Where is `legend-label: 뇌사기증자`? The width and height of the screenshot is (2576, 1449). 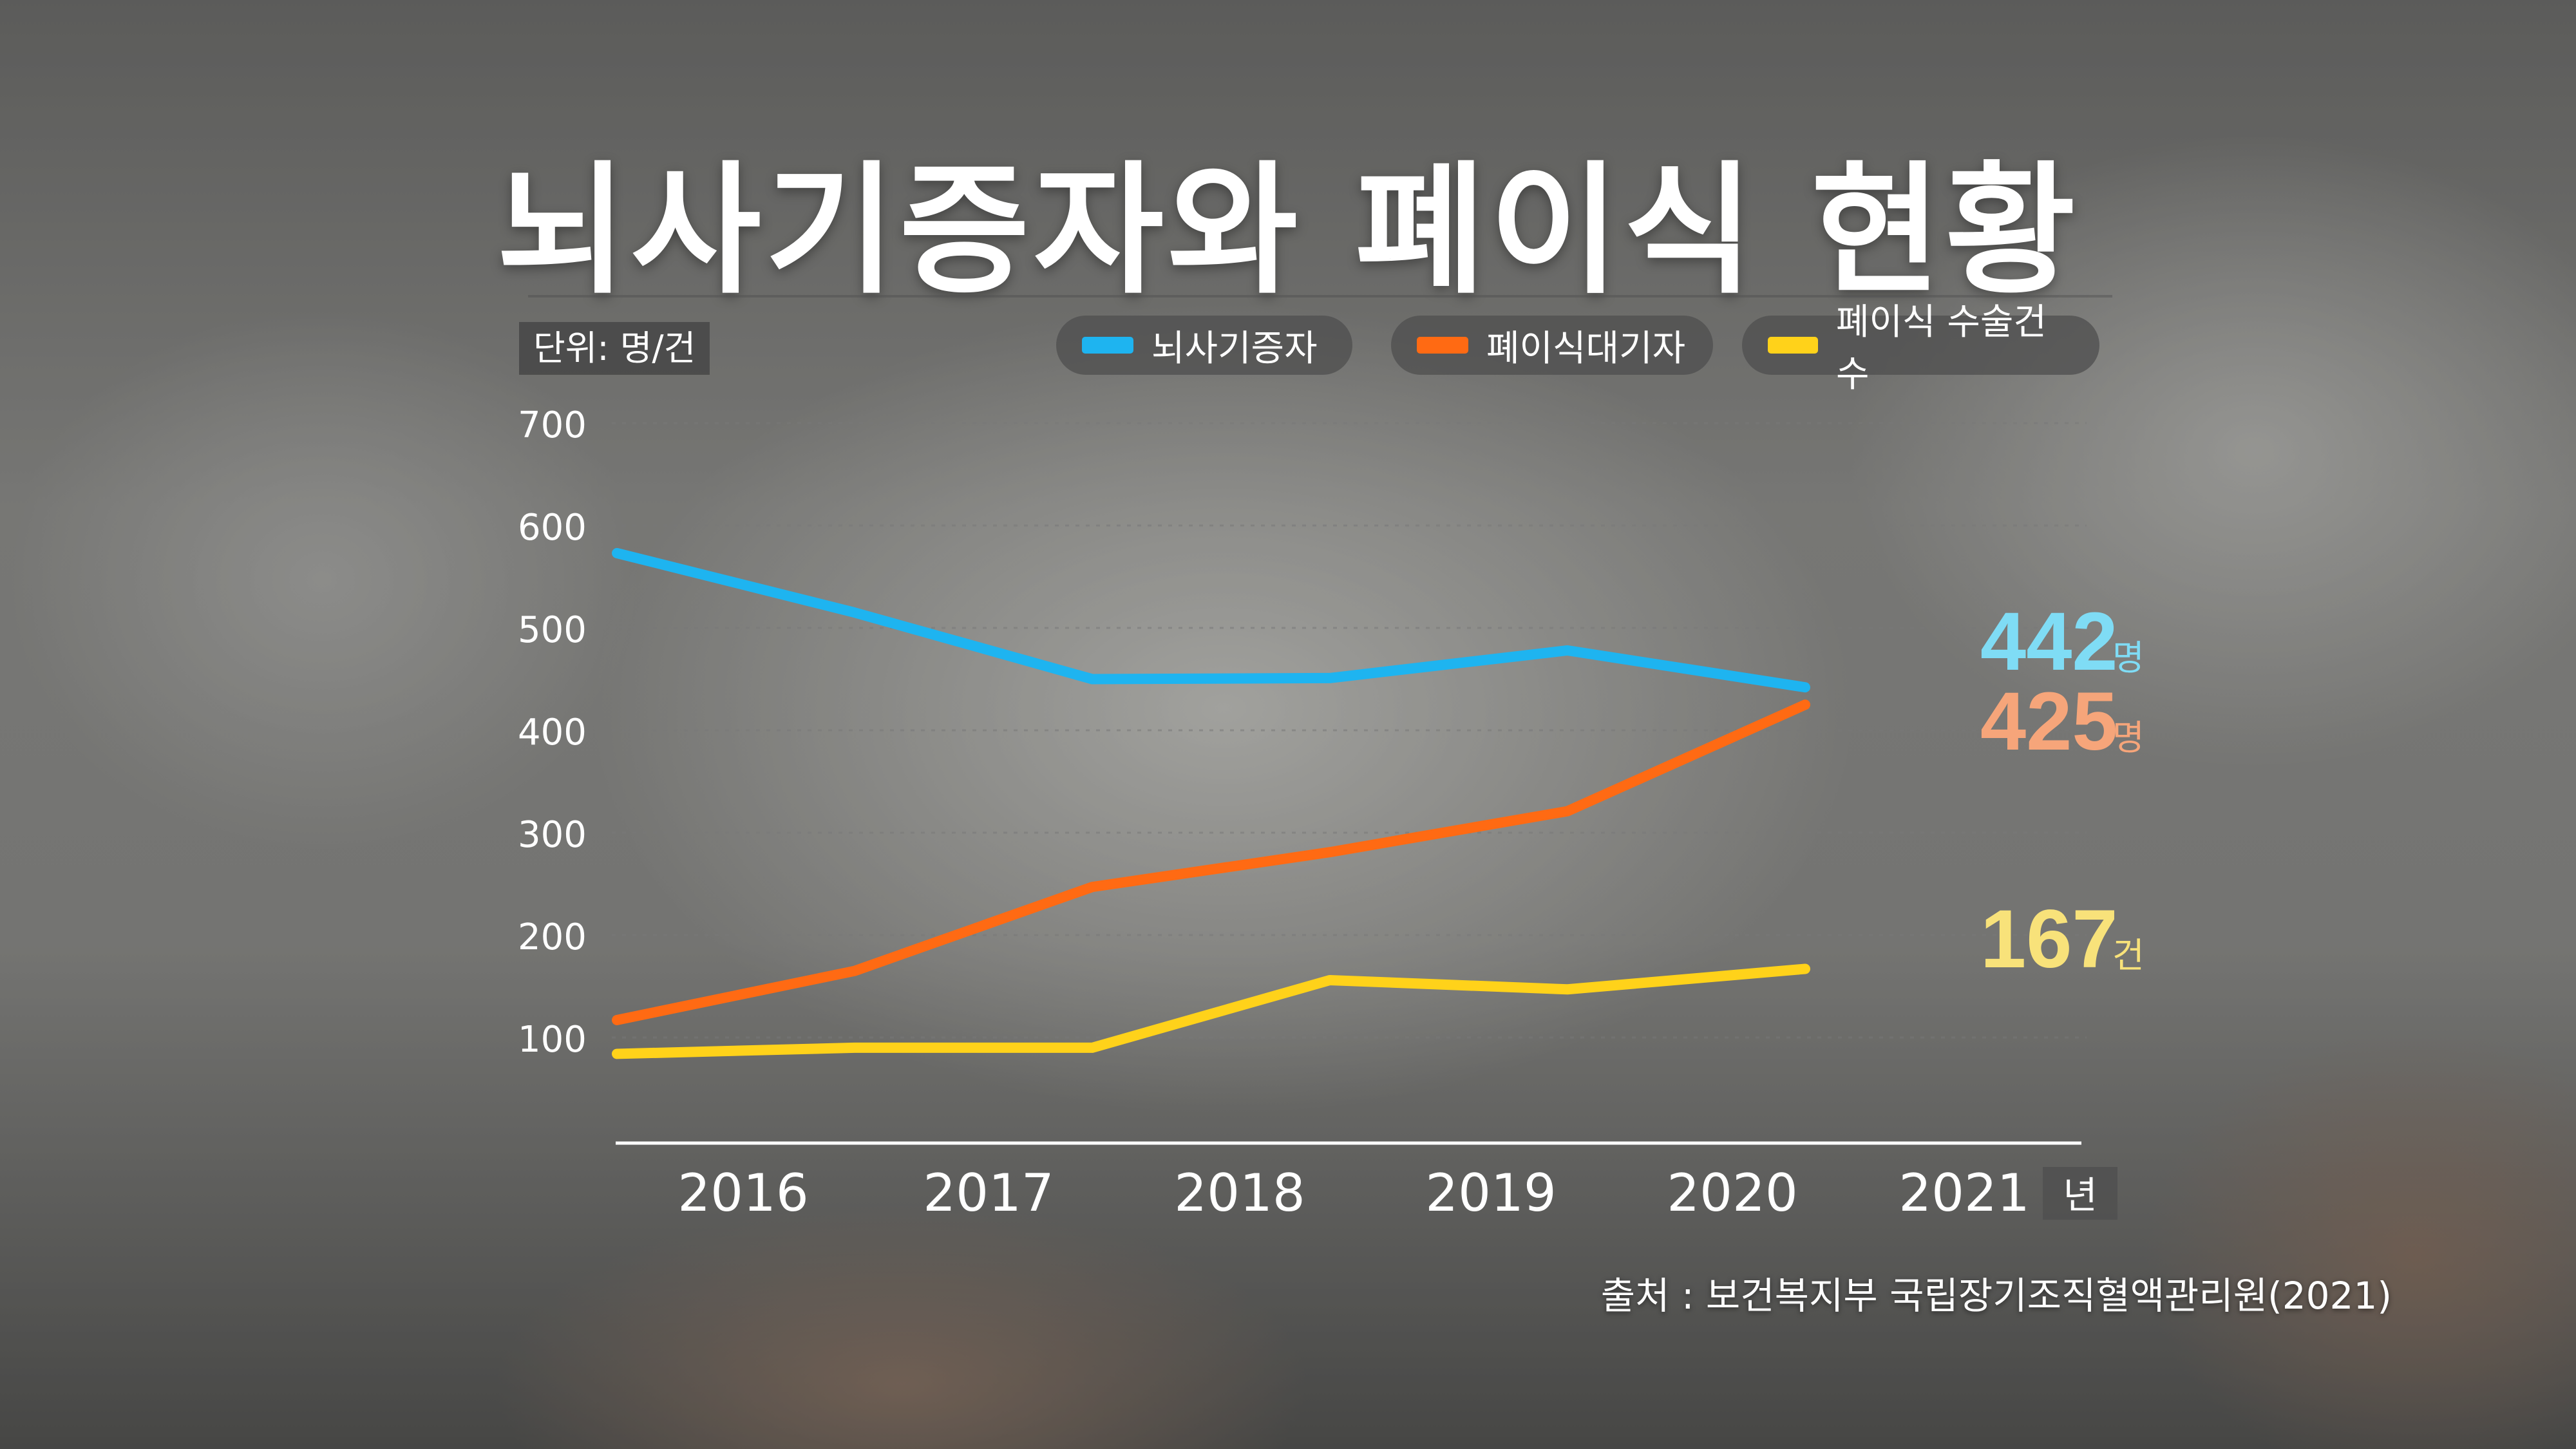 legend-label: 뇌사기증자 is located at coordinates (1234, 349).